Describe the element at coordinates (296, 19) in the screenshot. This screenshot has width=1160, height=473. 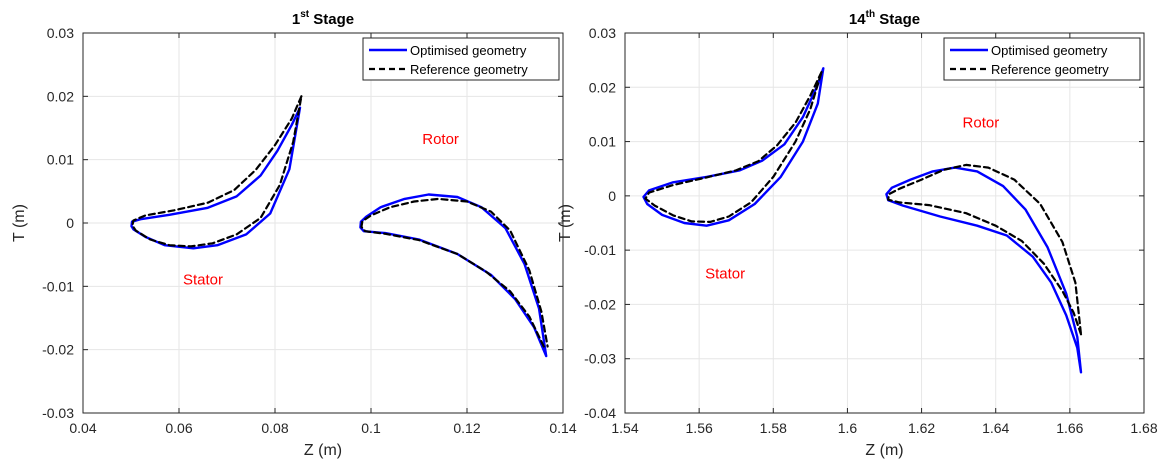
I see `chart-1-title-main: 1` at that location.